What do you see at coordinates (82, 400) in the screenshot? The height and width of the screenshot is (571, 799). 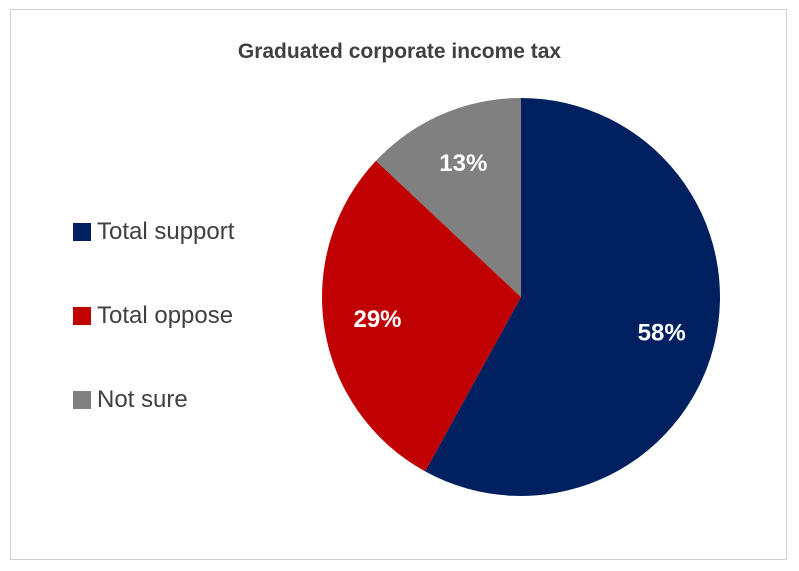 I see `legend-swatch-not-sure` at bounding box center [82, 400].